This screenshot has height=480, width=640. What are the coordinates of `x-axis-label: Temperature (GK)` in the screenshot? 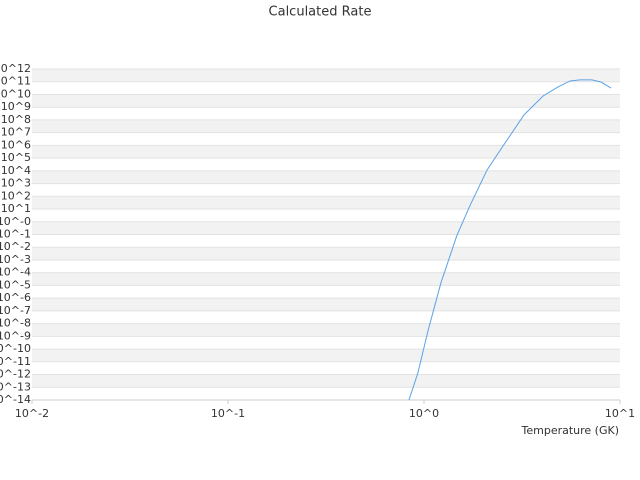 It's located at (570, 430).